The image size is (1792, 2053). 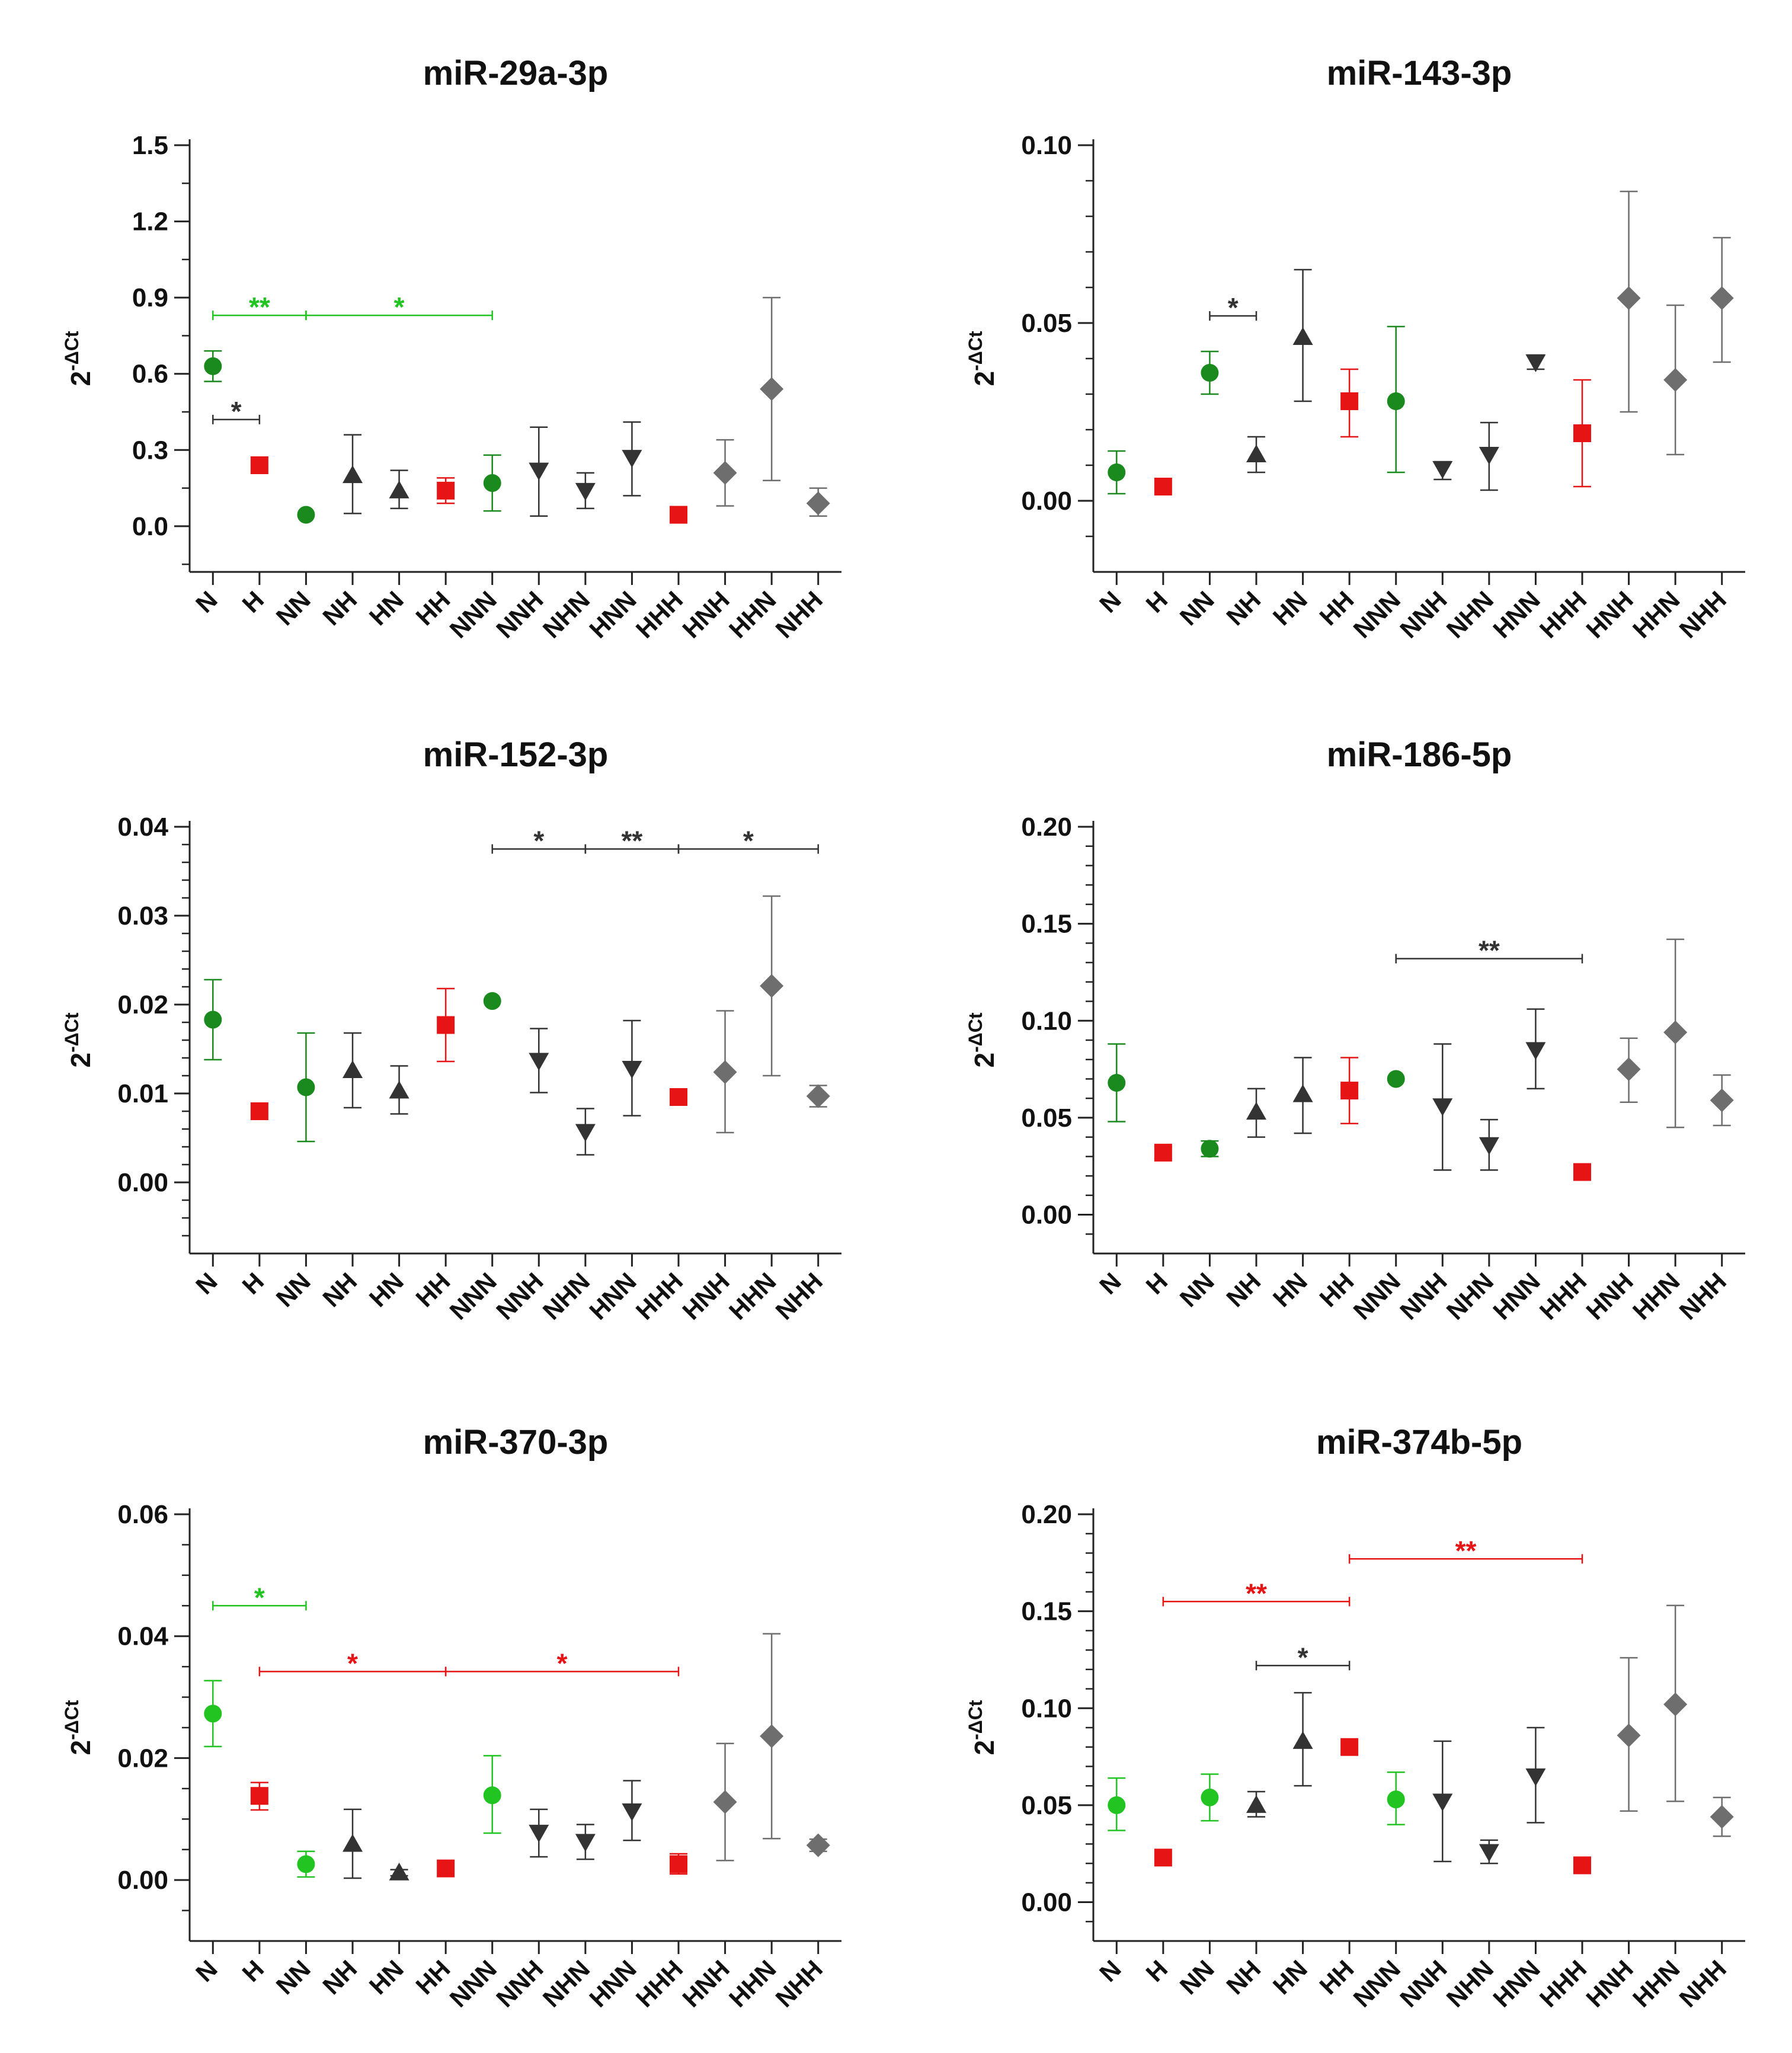 What do you see at coordinates (1656, 1296) in the screenshot?
I see `x-tick-label: HHN` at bounding box center [1656, 1296].